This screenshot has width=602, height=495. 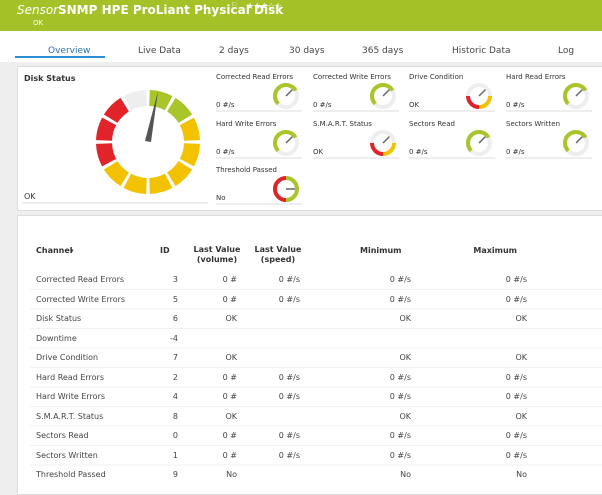 I want to click on tab: Historic Data, so click(x=481, y=51).